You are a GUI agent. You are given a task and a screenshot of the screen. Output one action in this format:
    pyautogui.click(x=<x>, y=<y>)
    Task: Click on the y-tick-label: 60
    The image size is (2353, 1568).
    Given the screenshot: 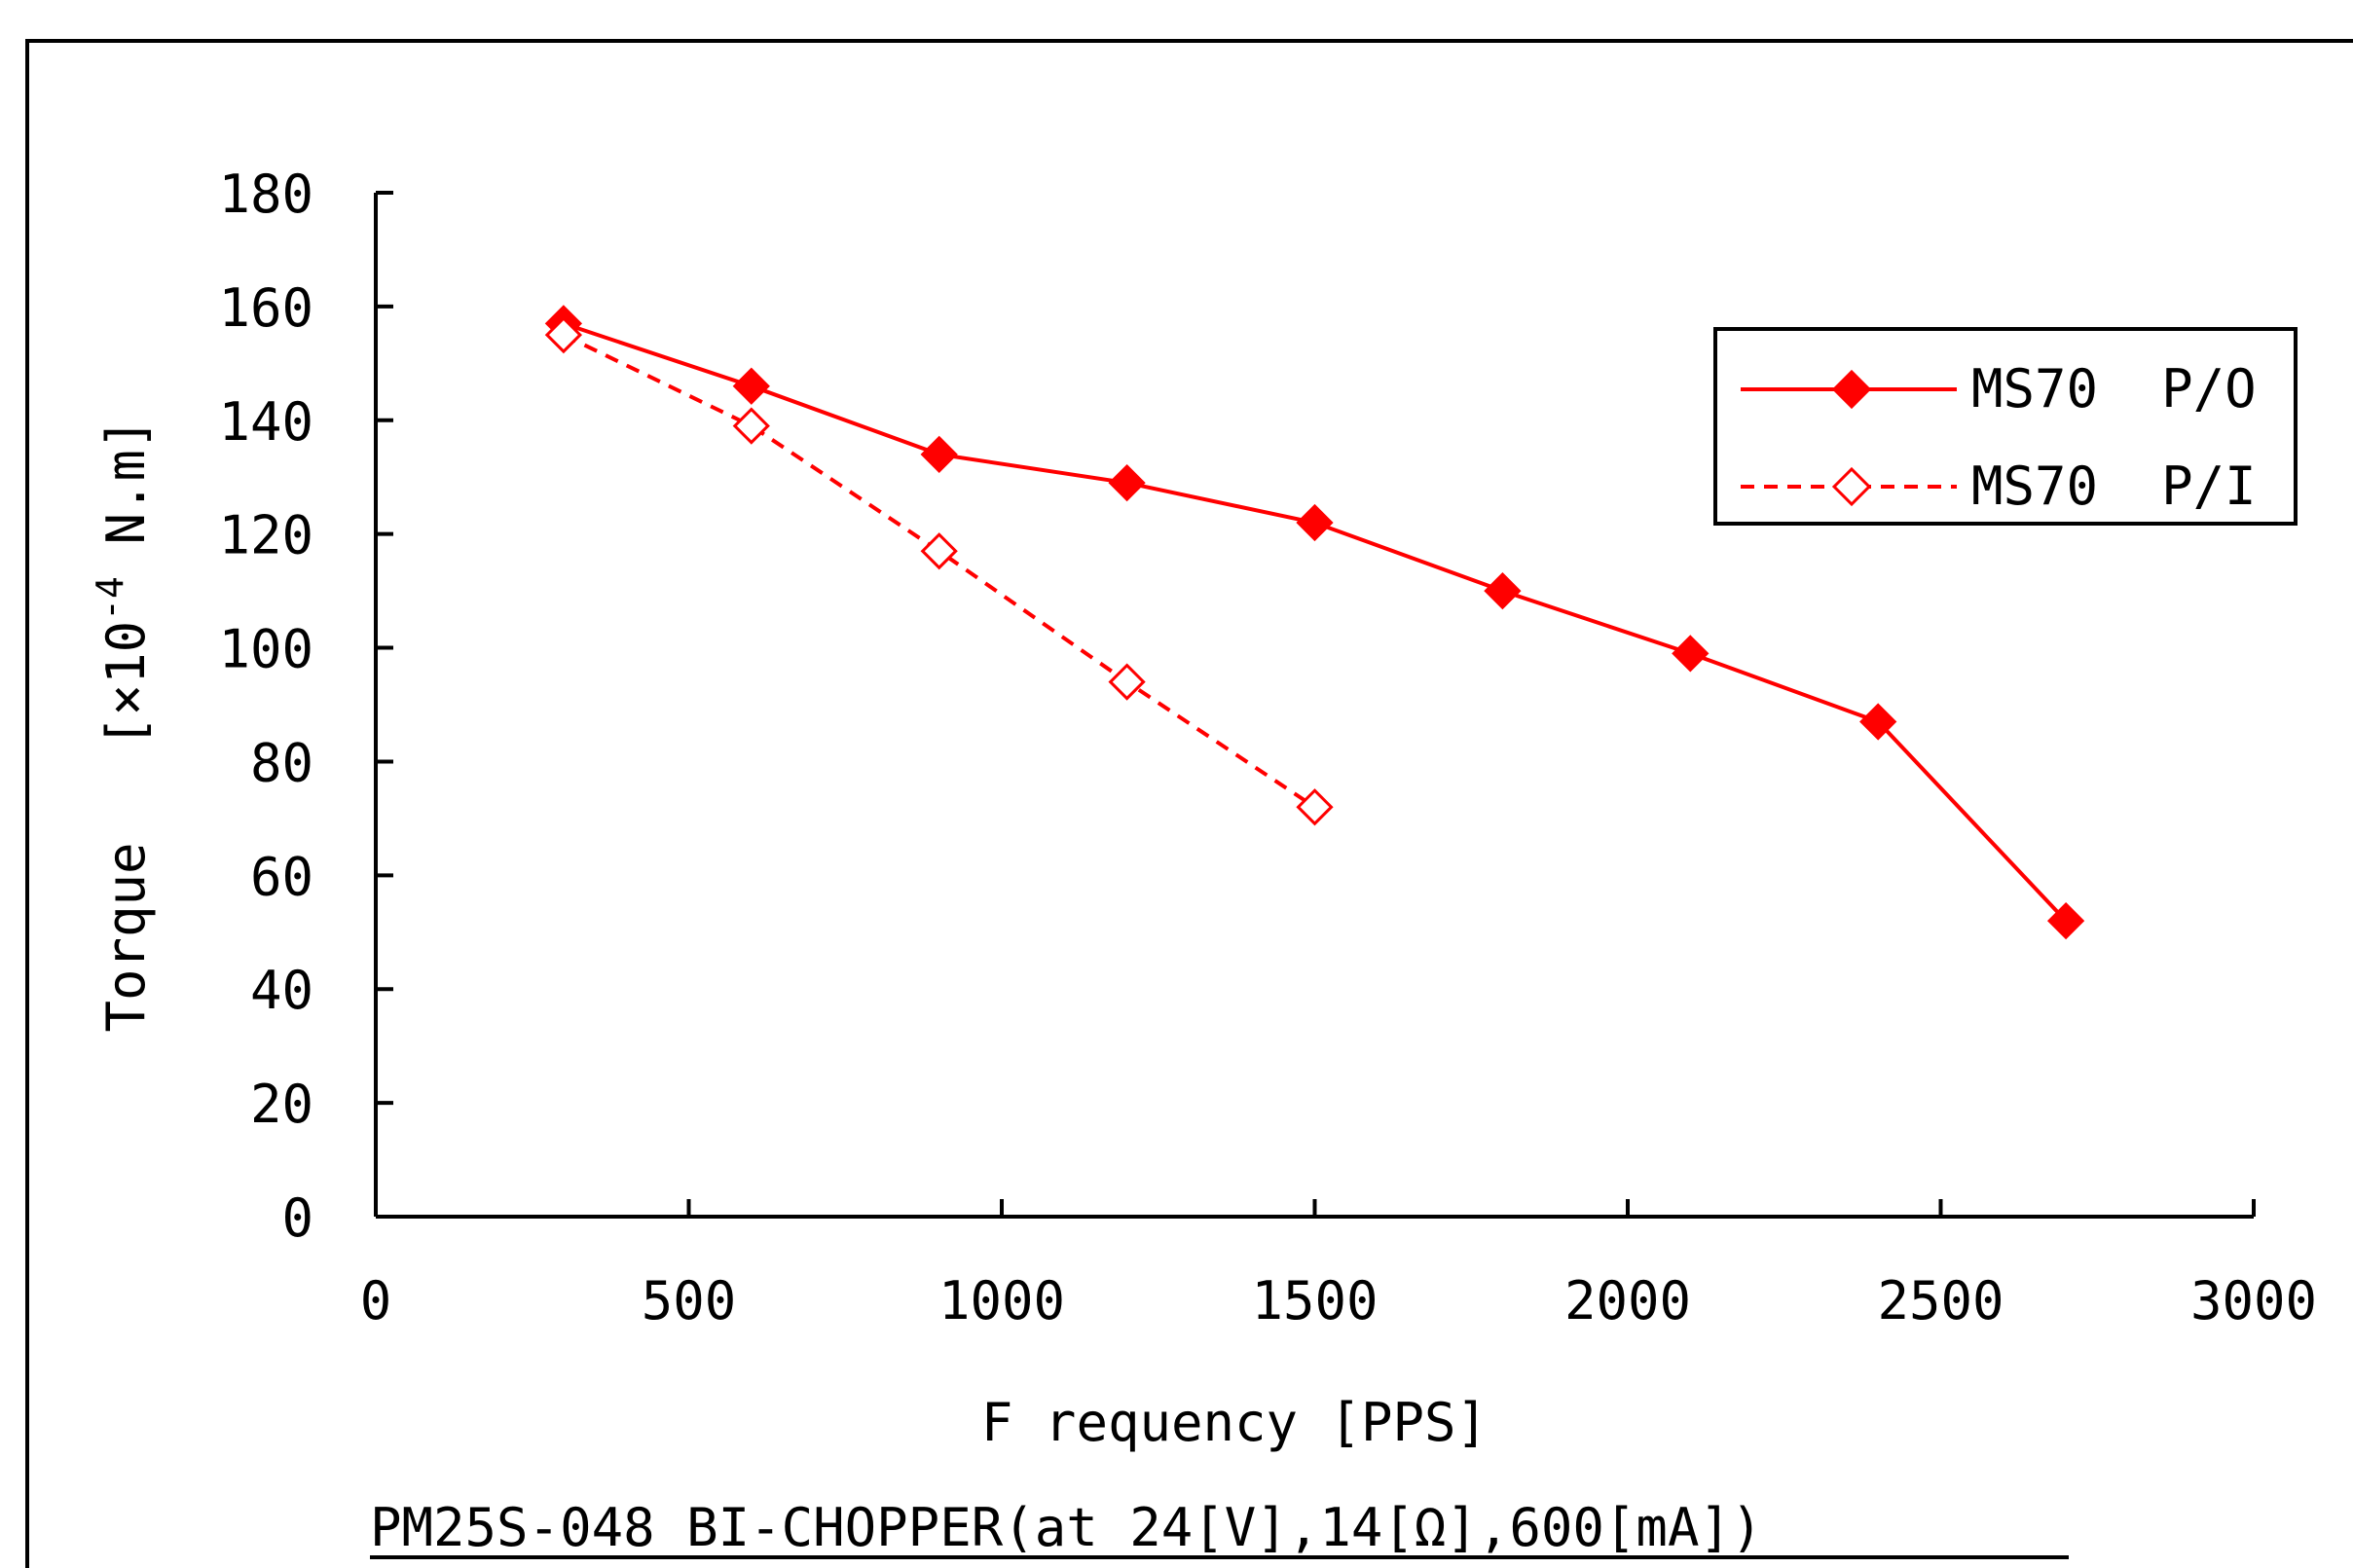 What is the action you would take?
    pyautogui.click(x=281, y=876)
    